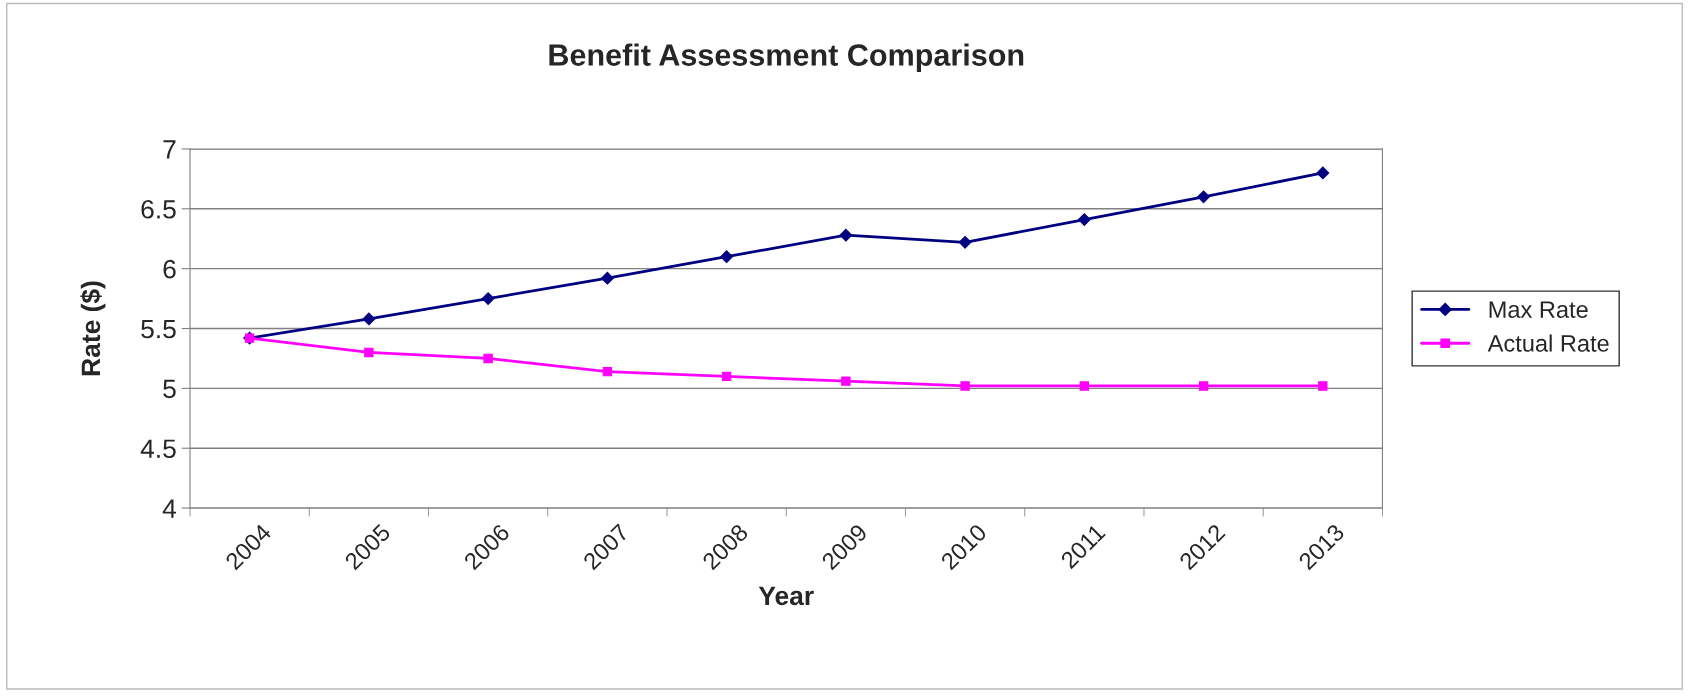  I want to click on y-tick-label: 6, so click(169, 269).